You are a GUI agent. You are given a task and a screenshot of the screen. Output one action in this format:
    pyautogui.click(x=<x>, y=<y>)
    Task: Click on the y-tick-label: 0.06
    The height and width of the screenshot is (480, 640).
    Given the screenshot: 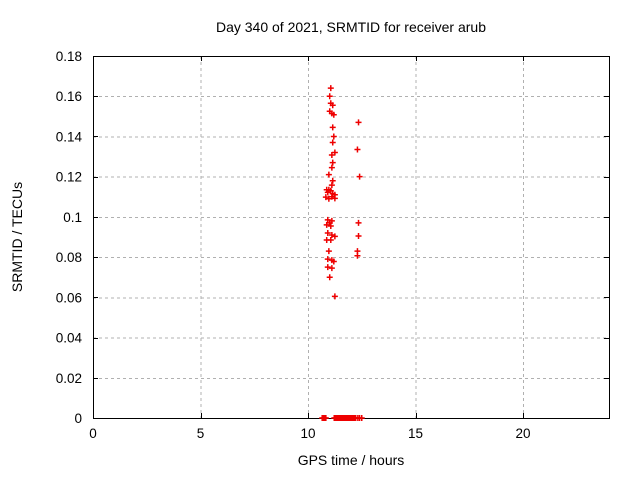 What is the action you would take?
    pyautogui.click(x=69, y=297)
    